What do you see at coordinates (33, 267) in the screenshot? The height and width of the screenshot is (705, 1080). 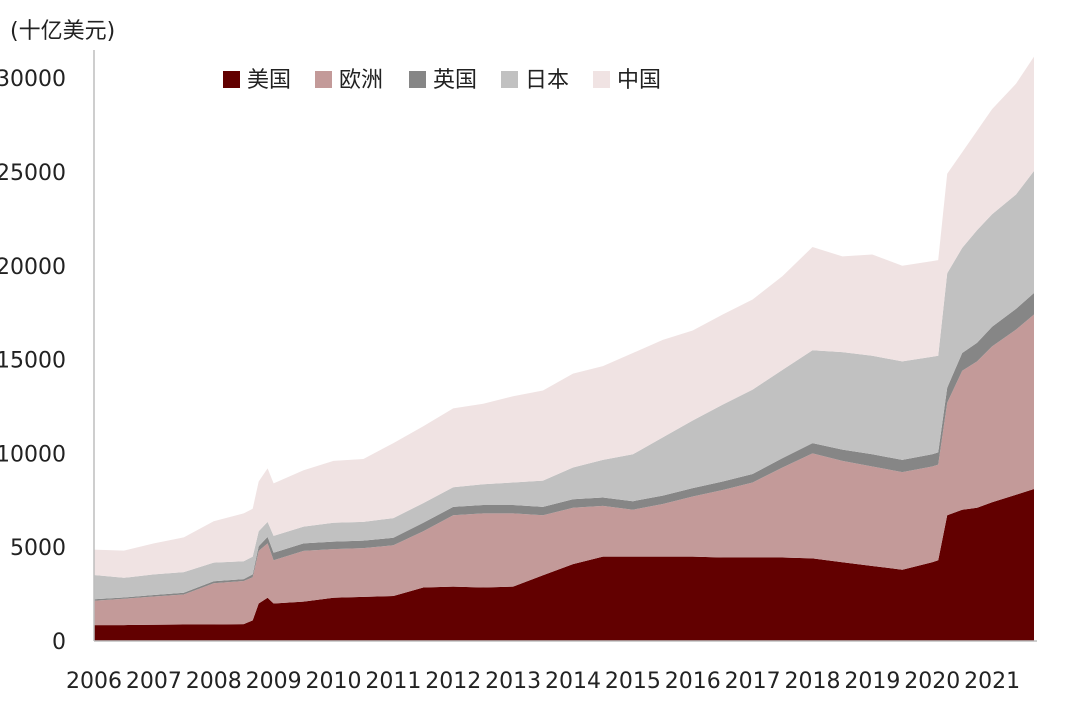 I see `y-tick-label: 20000` at bounding box center [33, 267].